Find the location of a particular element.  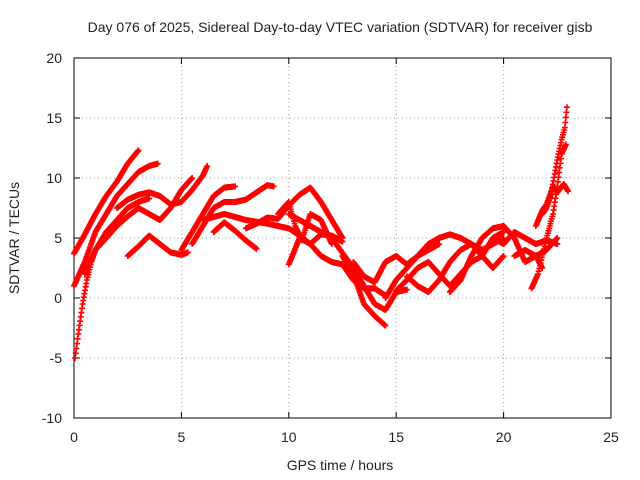

x-tick-label: 10 is located at coordinates (289, 437).